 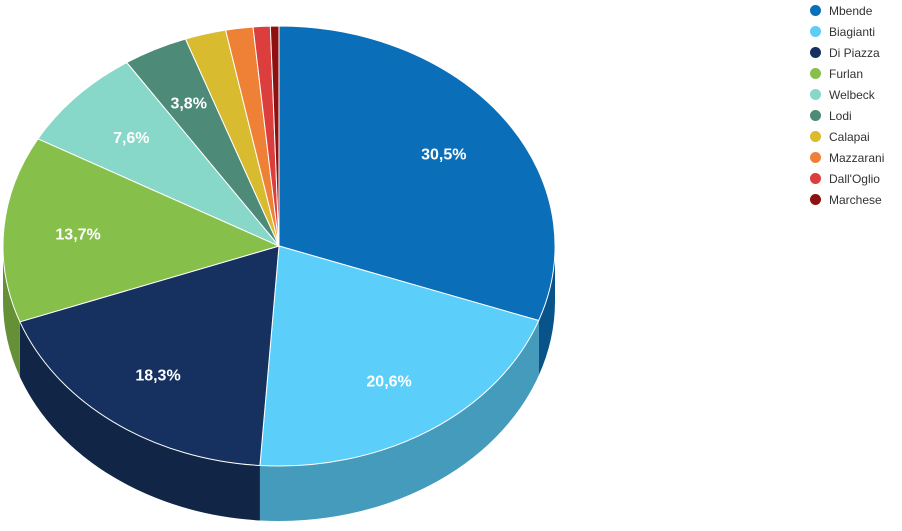 I want to click on data-label-di-piazza: 18,3%, so click(x=157, y=375).